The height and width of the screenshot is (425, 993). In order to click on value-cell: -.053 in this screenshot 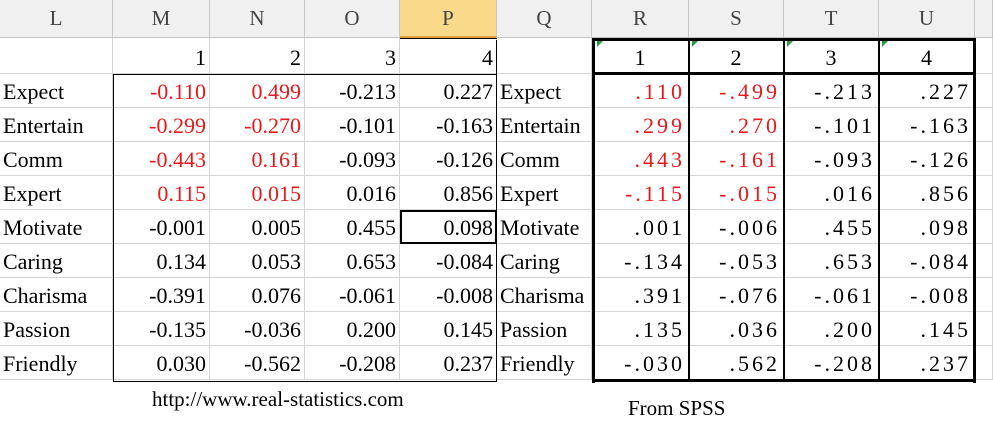, I will do `click(736, 261)`.